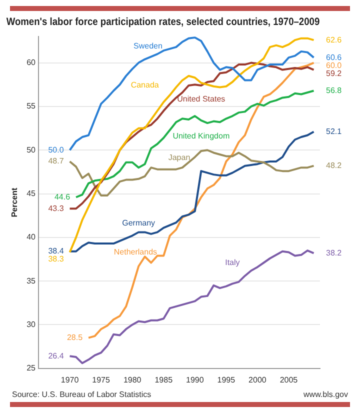  What do you see at coordinates (226, 379) in the screenshot?
I see `x-tick-label: 1995` at bounding box center [226, 379].